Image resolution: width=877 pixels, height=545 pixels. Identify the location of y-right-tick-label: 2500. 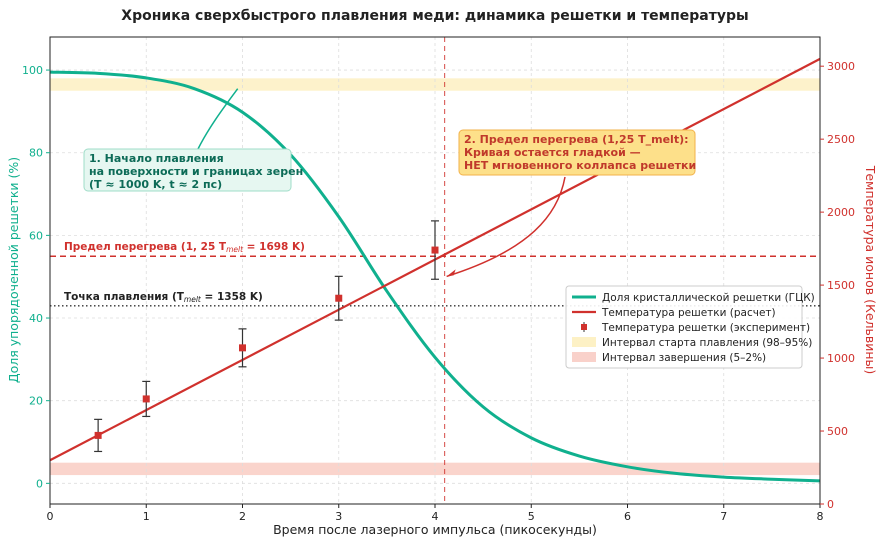
(841, 139).